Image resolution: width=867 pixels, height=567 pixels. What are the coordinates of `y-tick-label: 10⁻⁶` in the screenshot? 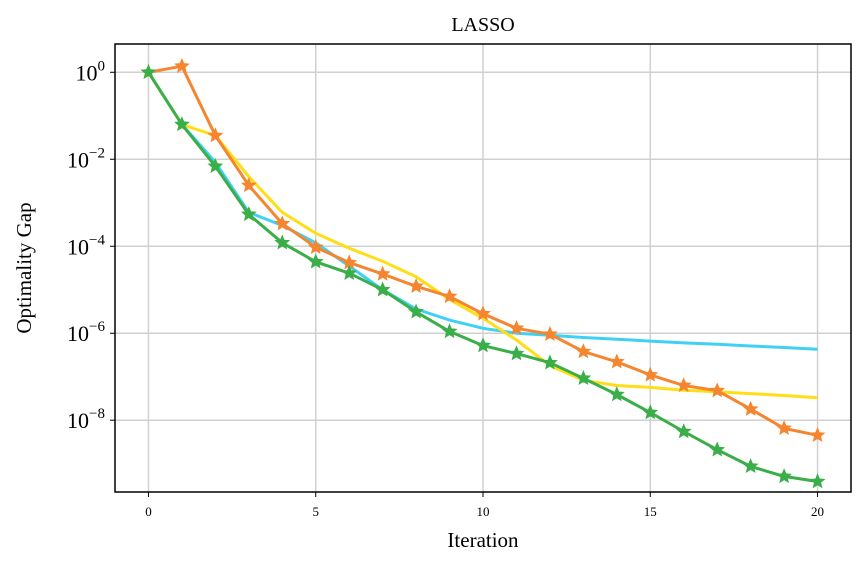 It's located at (86, 332).